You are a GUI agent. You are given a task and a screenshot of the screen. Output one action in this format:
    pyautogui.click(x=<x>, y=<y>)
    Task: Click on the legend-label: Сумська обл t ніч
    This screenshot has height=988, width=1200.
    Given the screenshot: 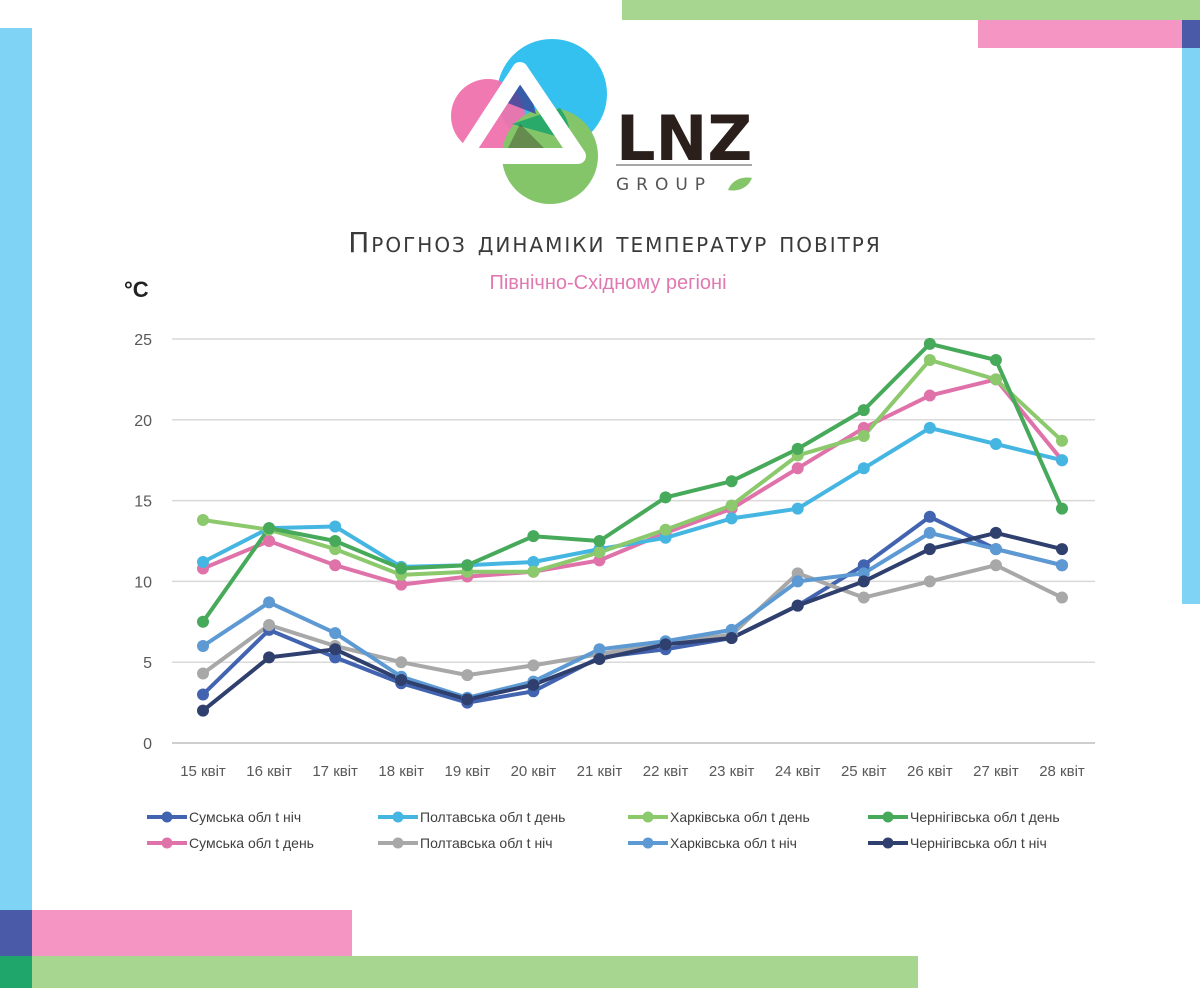 What is the action you would take?
    pyautogui.click(x=245, y=817)
    